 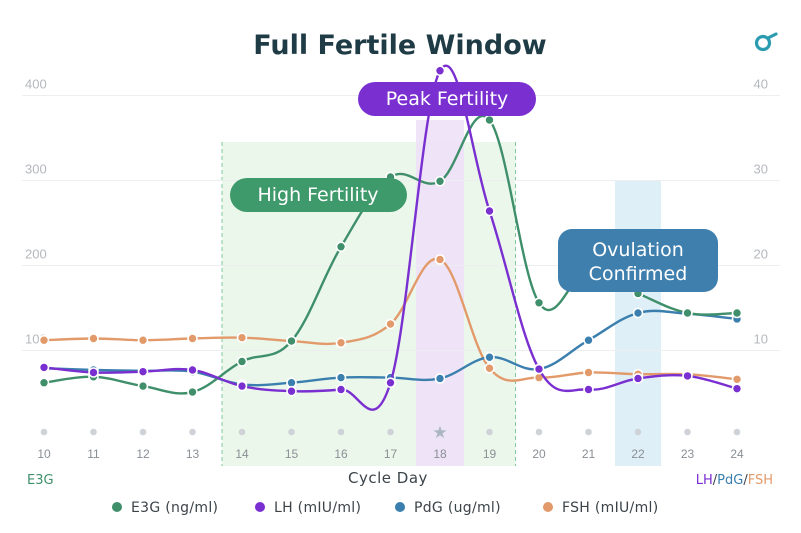 I want to click on x-tick-label: 16, so click(x=341, y=454).